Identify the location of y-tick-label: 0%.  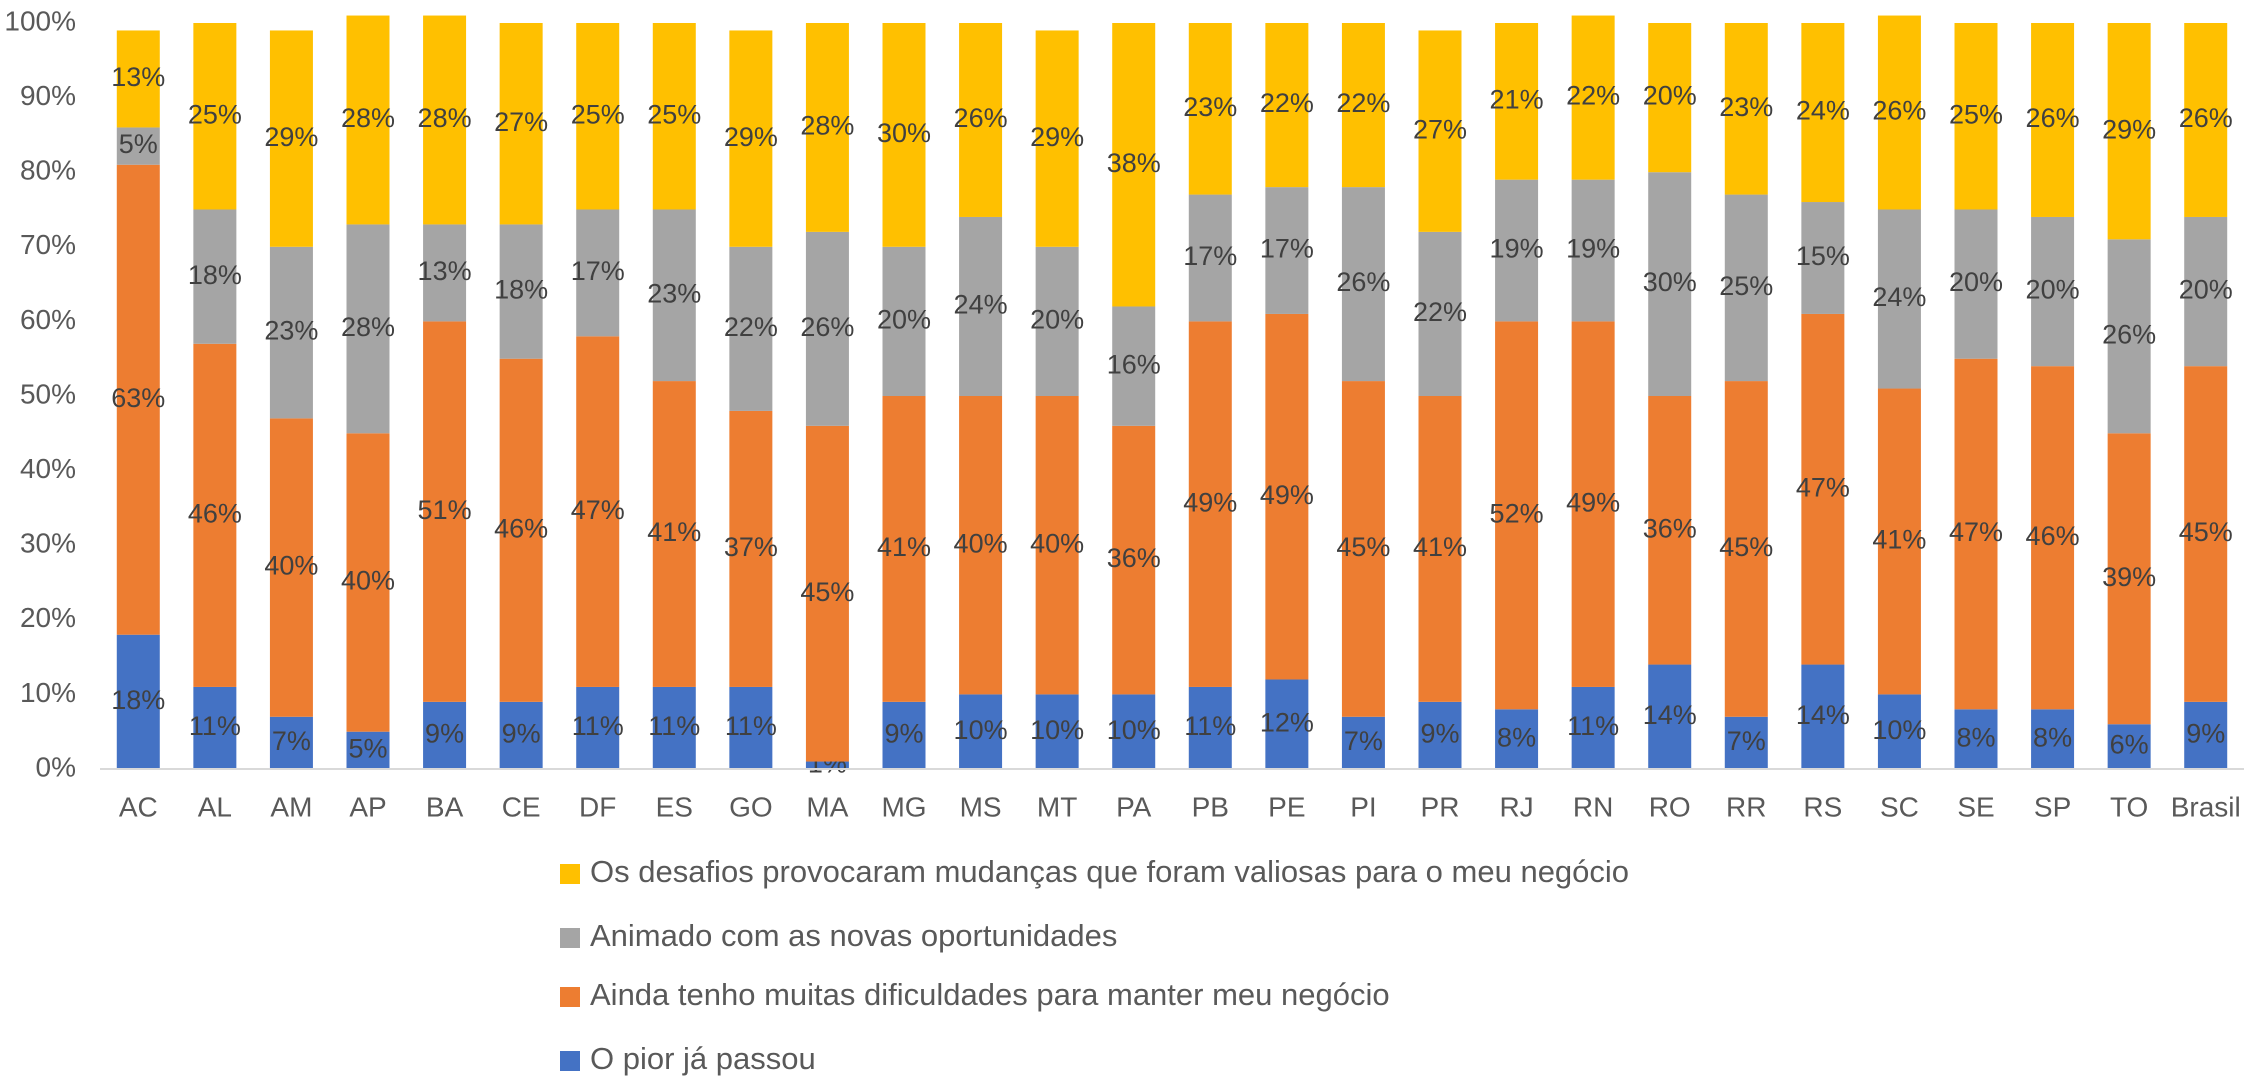
(56, 766).